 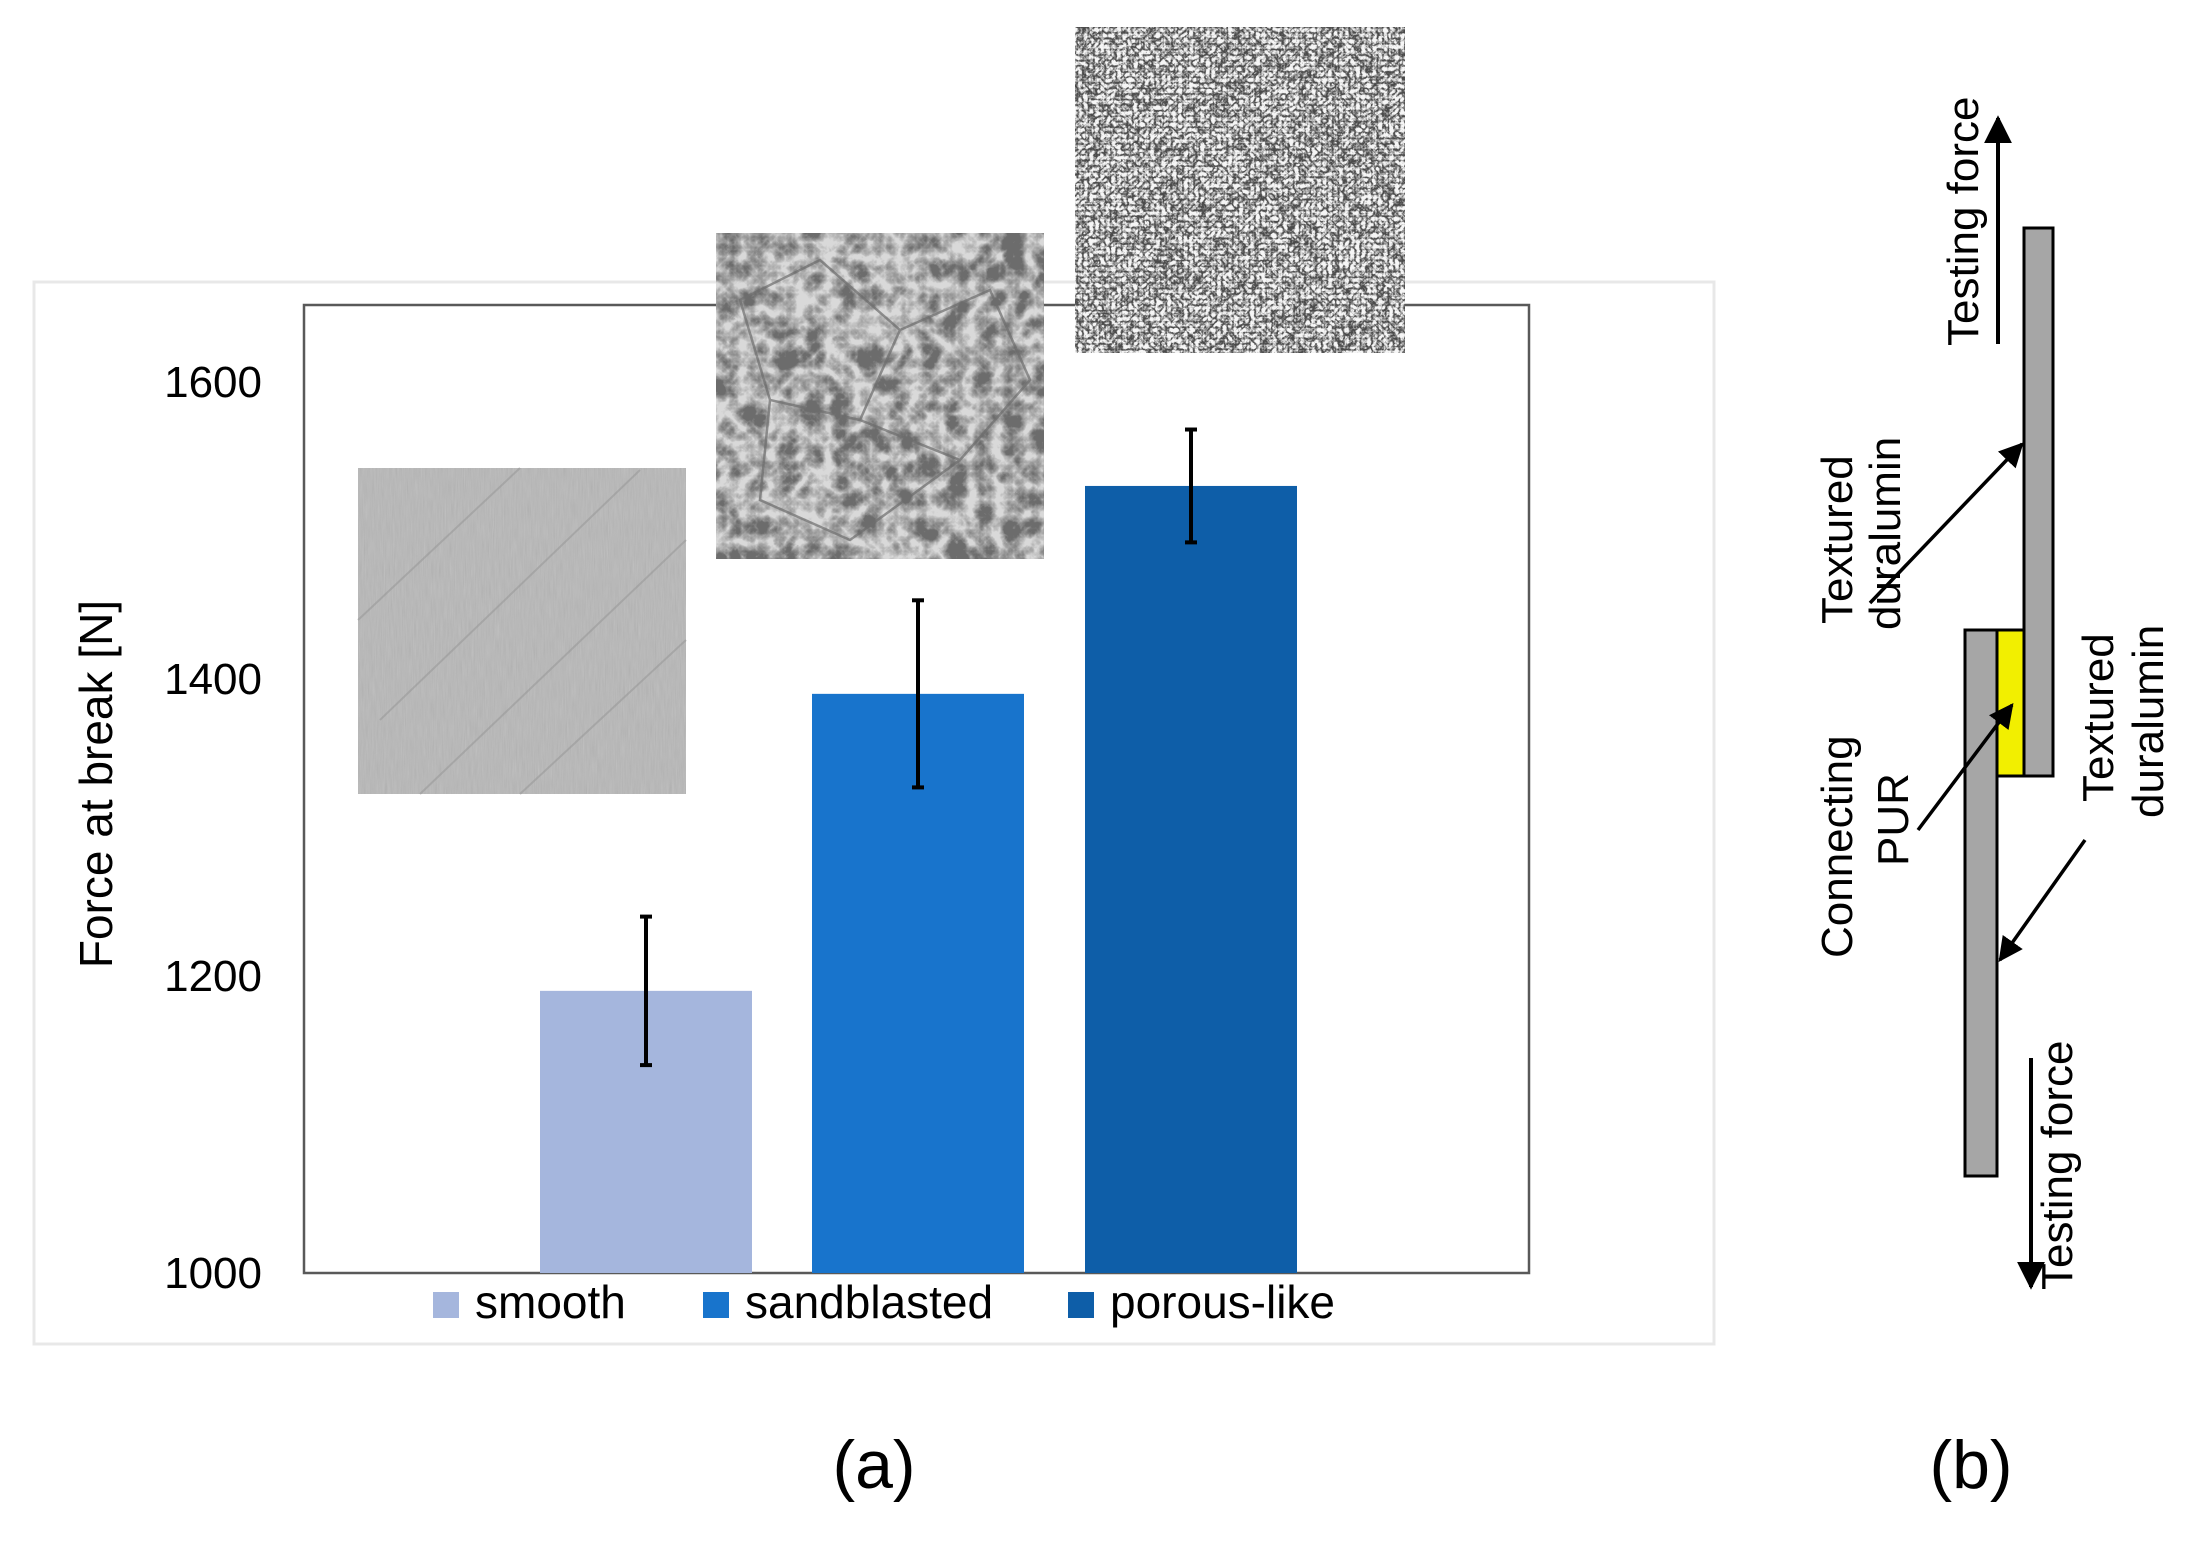 What do you see at coordinates (1081, 1305) in the screenshot?
I see `legend-swatch-porous-like` at bounding box center [1081, 1305].